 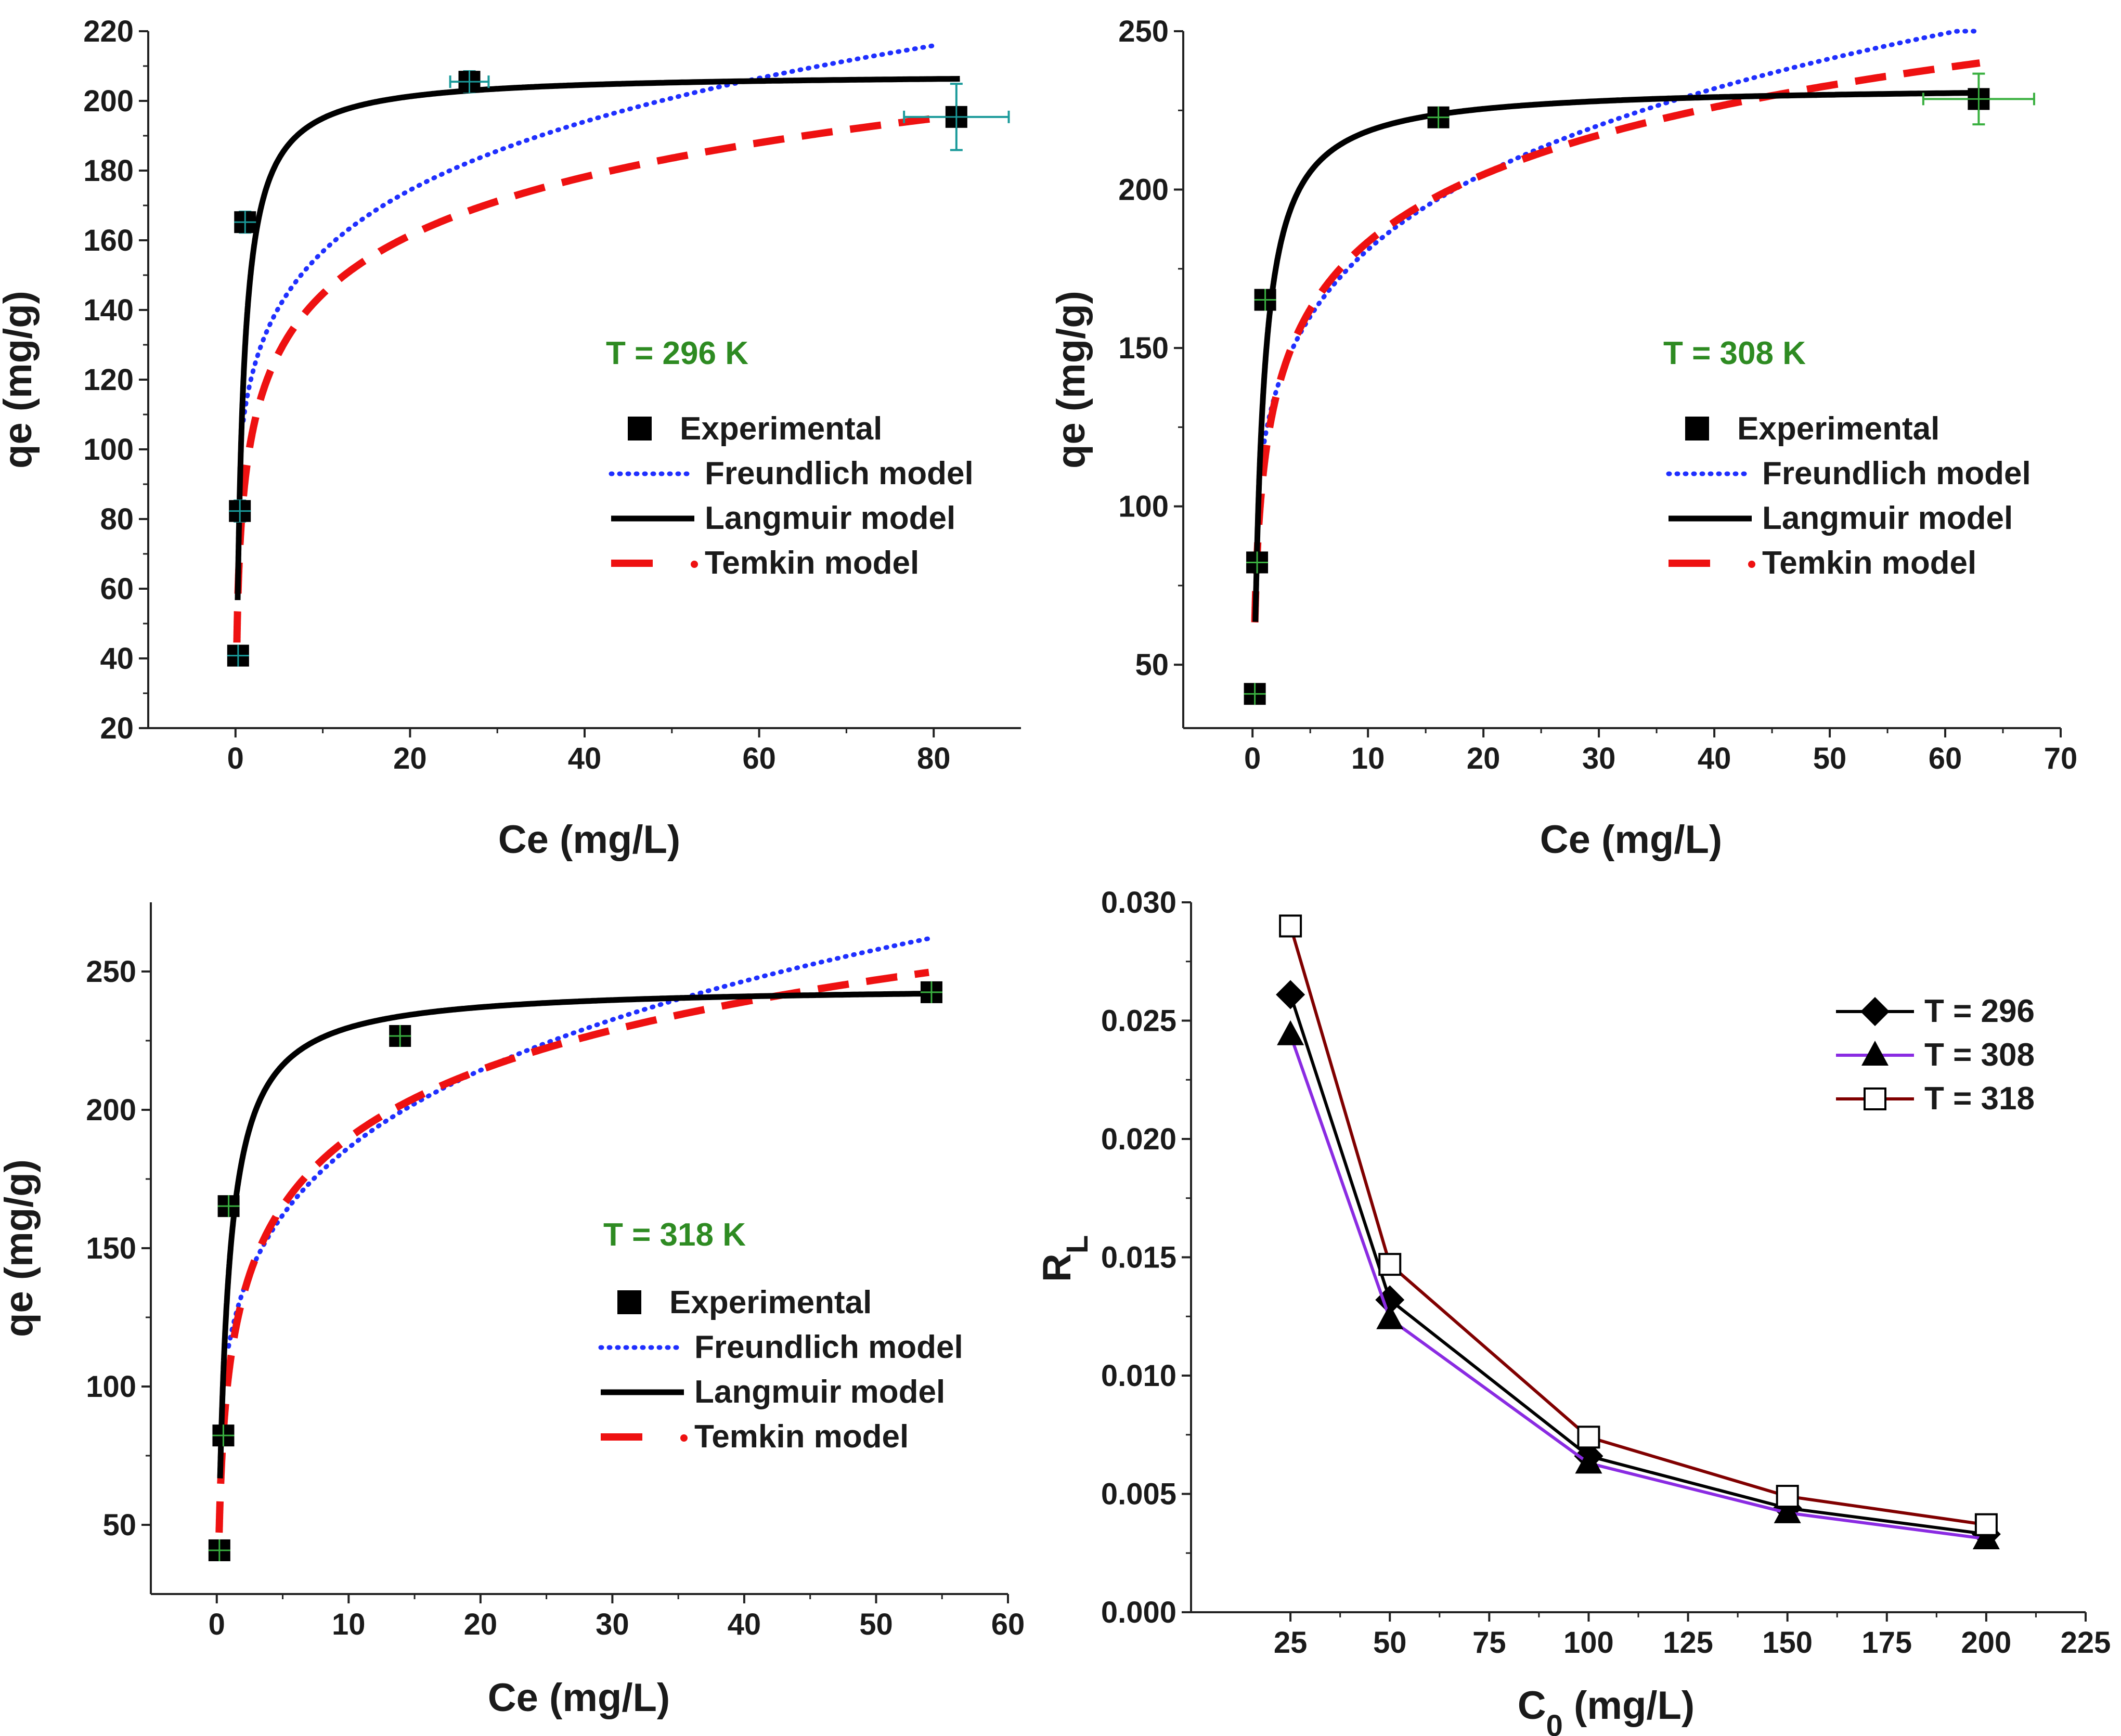 I want to click on panel-rl-legend: T = 296 T = 308 T = 318, so click(x=1935, y=1055).